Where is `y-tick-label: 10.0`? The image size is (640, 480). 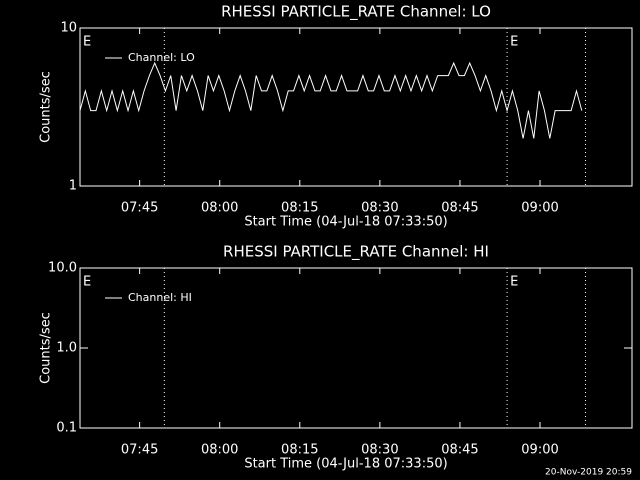
y-tick-label: 10.0 is located at coordinates (62, 268).